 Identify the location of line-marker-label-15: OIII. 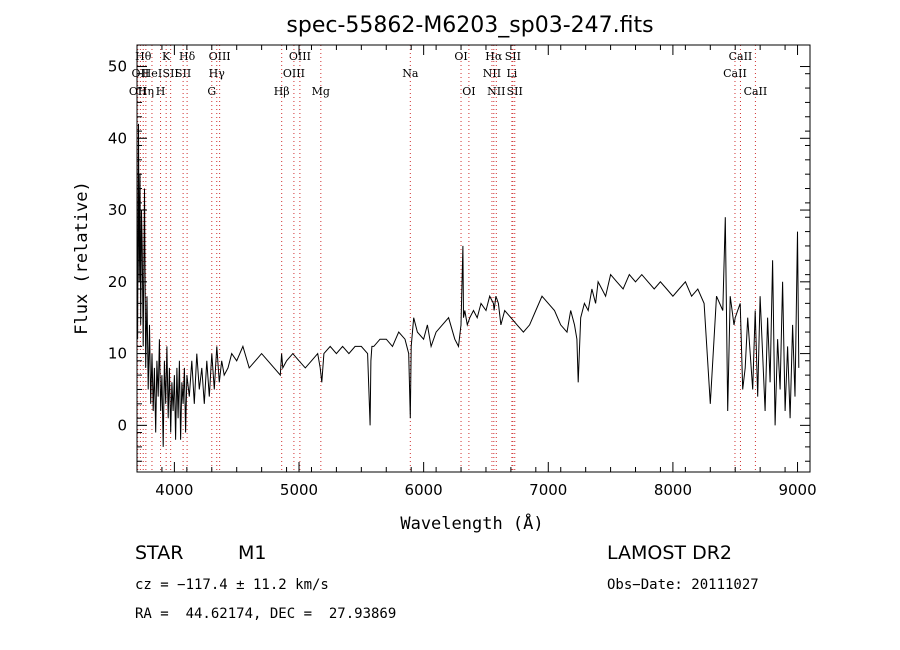
(300, 56).